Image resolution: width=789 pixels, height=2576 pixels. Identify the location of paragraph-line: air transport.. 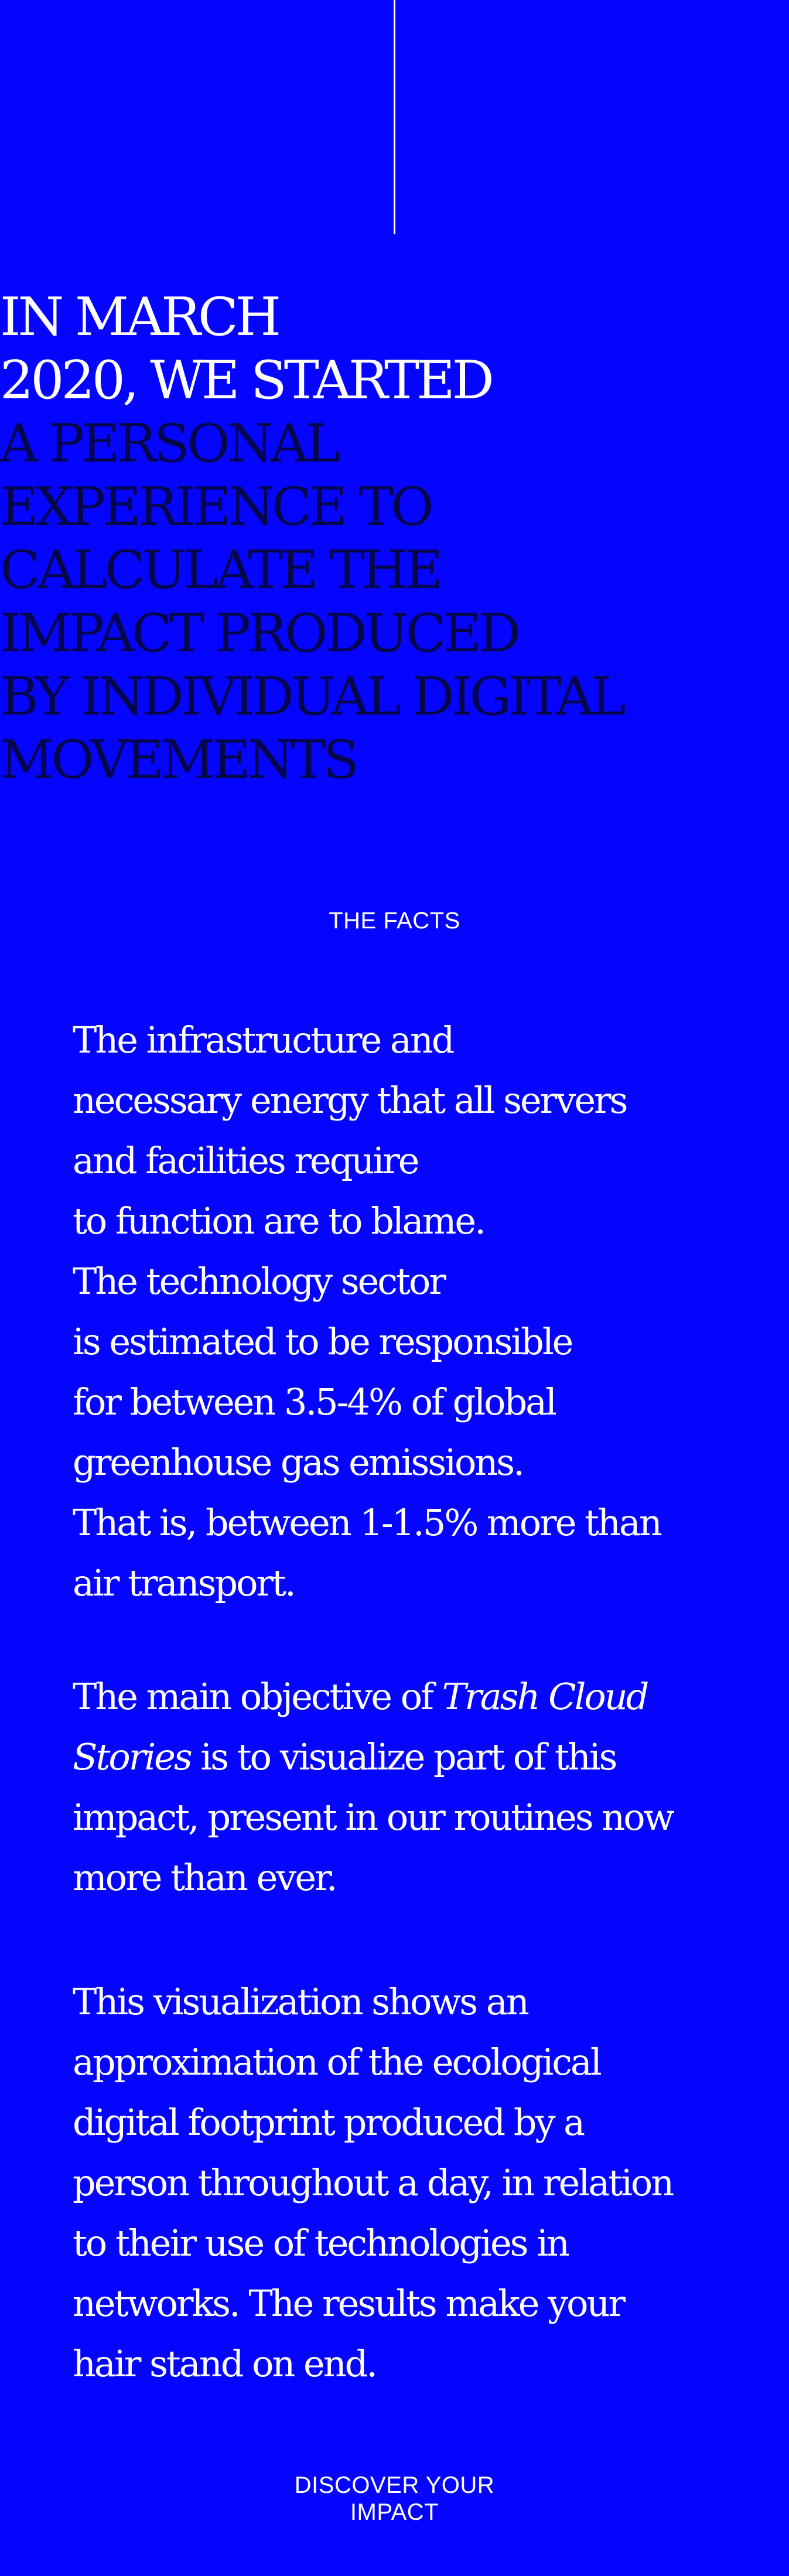
(184, 1583).